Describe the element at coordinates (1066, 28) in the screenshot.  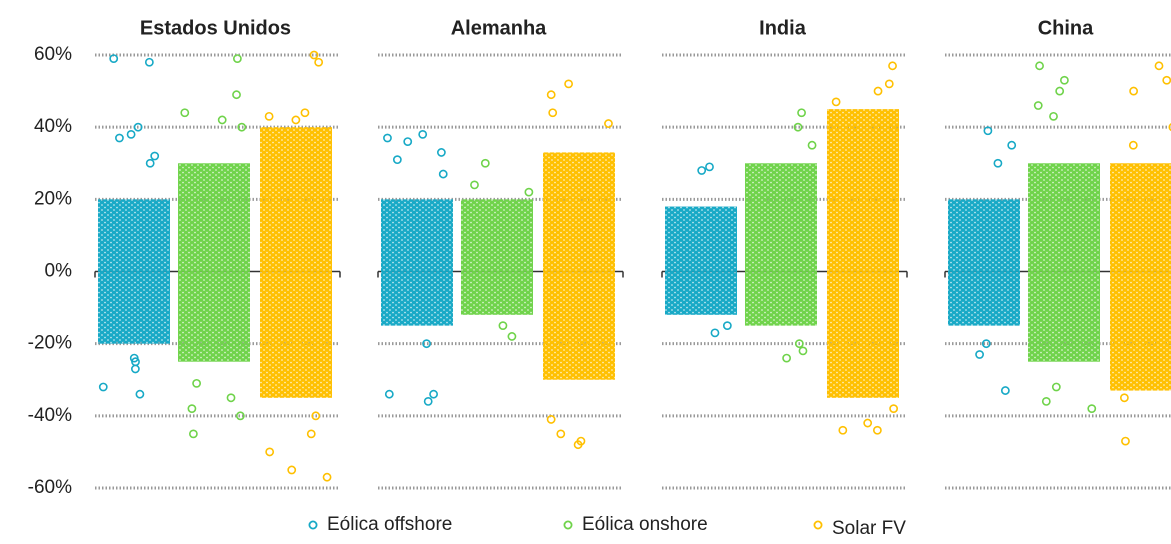
I see `panel-title: China` at that location.